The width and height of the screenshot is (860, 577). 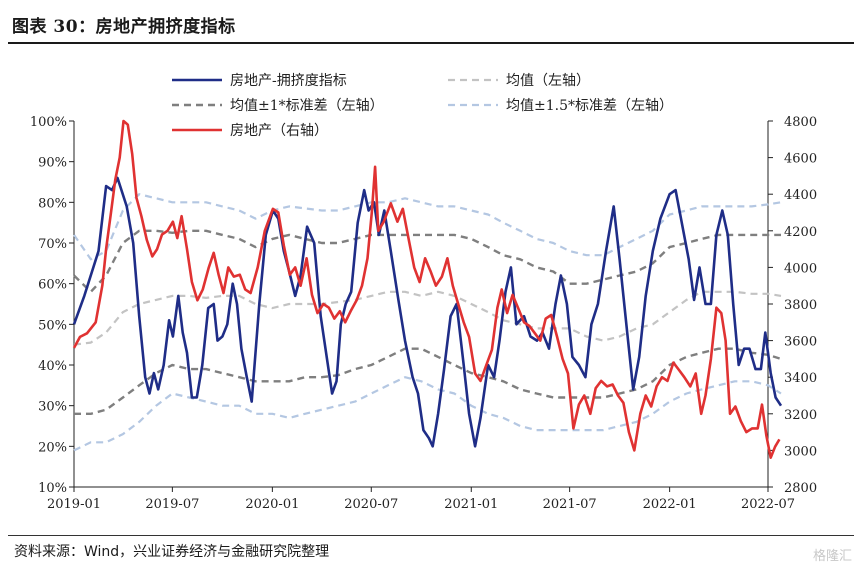 I want to click on x-tick-label: 2020-01, so click(x=272, y=504).